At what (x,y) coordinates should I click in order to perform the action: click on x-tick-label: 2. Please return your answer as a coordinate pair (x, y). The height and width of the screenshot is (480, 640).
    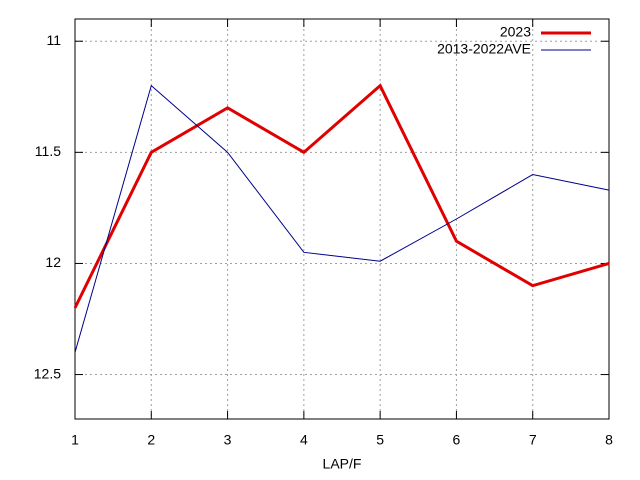
    Looking at the image, I should click on (151, 440).